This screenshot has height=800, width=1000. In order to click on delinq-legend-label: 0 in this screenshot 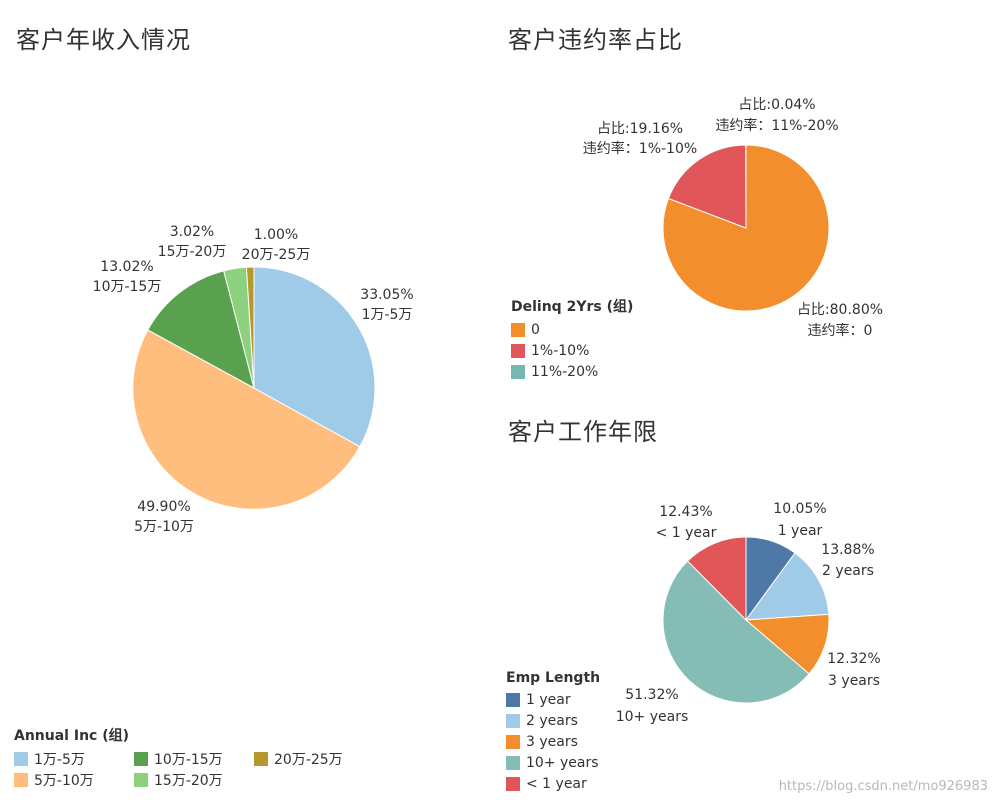, I will do `click(535, 329)`.